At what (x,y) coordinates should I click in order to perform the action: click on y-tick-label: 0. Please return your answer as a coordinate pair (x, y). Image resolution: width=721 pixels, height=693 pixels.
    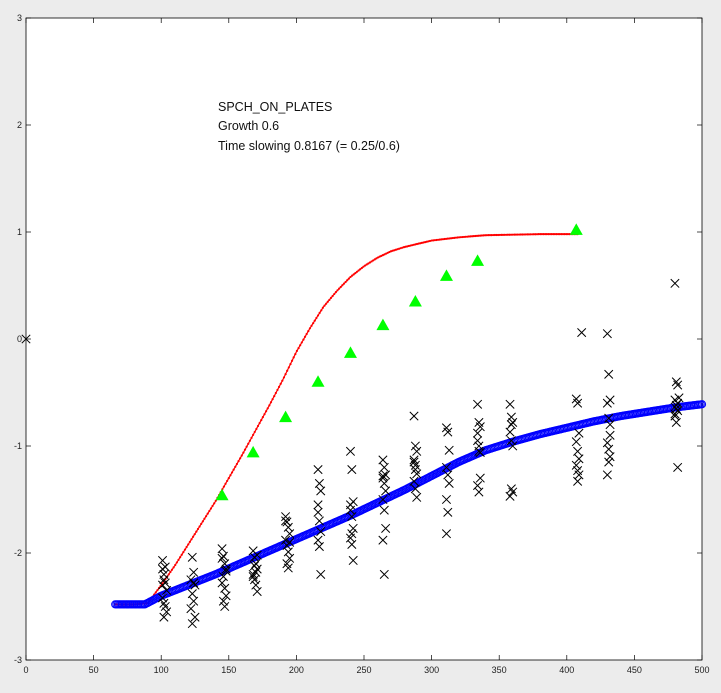
    Looking at the image, I should click on (19, 339).